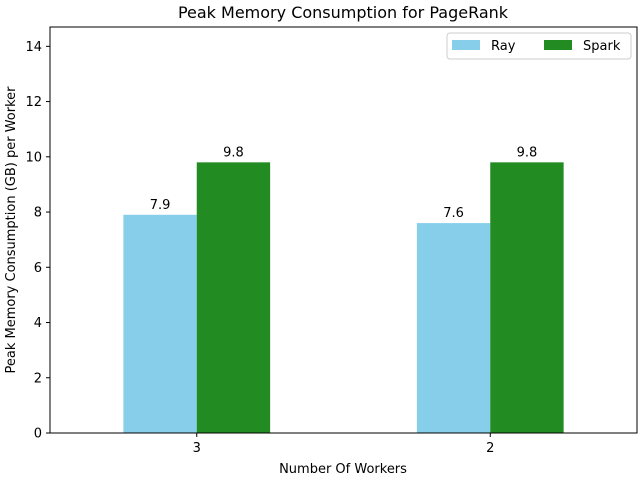  What do you see at coordinates (38, 213) in the screenshot?
I see `y-tick-label: 8` at bounding box center [38, 213].